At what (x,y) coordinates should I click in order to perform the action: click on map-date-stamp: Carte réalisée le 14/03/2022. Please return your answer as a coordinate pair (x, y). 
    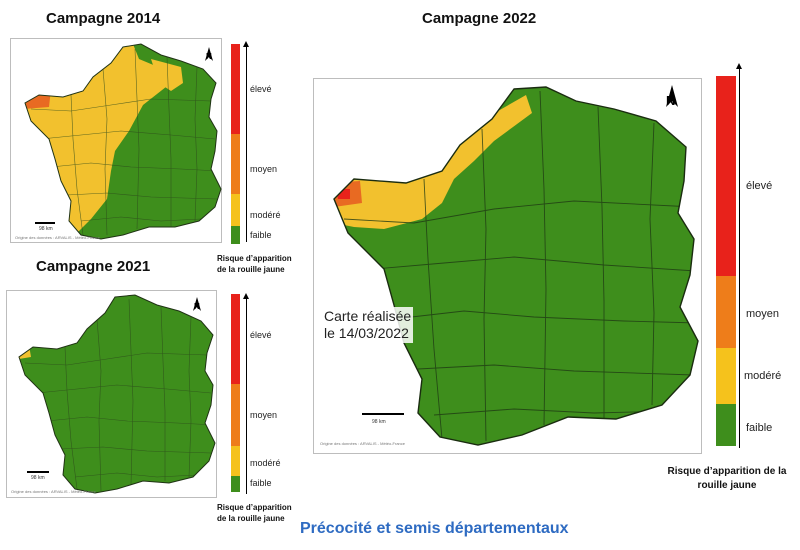
    Looking at the image, I should click on (368, 325).